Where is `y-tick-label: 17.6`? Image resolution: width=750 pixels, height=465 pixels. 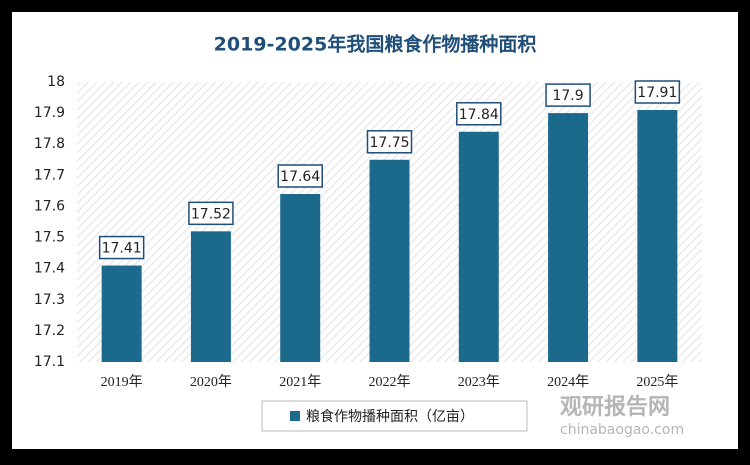 y-tick-label: 17.6 is located at coordinates (49, 206).